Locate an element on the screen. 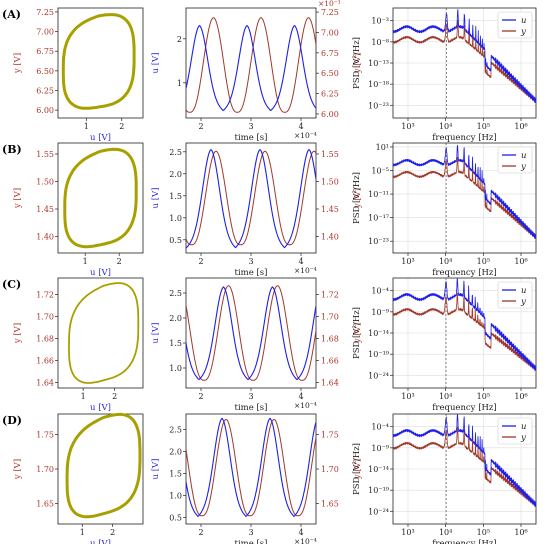 The width and height of the screenshot is (550, 544). panel-label: (C) is located at coordinates (11, 284).